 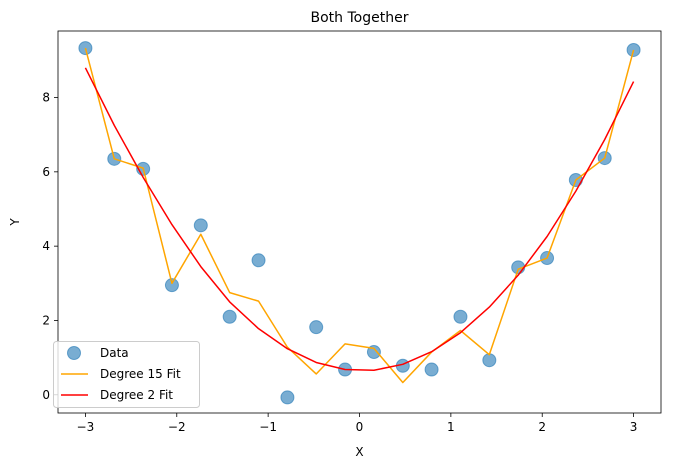 I want to click on y-axis-label: Y, so click(x=15, y=222).